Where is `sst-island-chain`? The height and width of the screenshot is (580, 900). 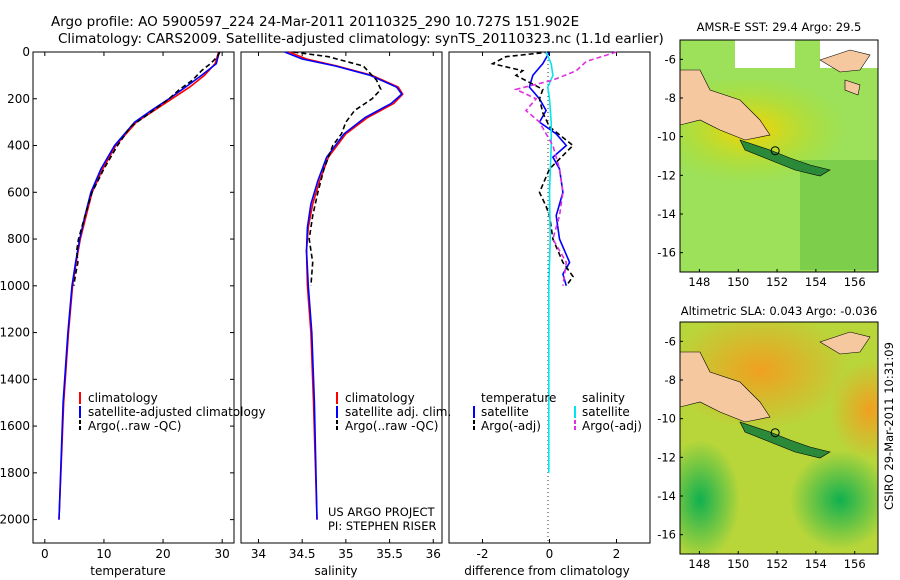
sst-island-chain is located at coordinates (785, 158).